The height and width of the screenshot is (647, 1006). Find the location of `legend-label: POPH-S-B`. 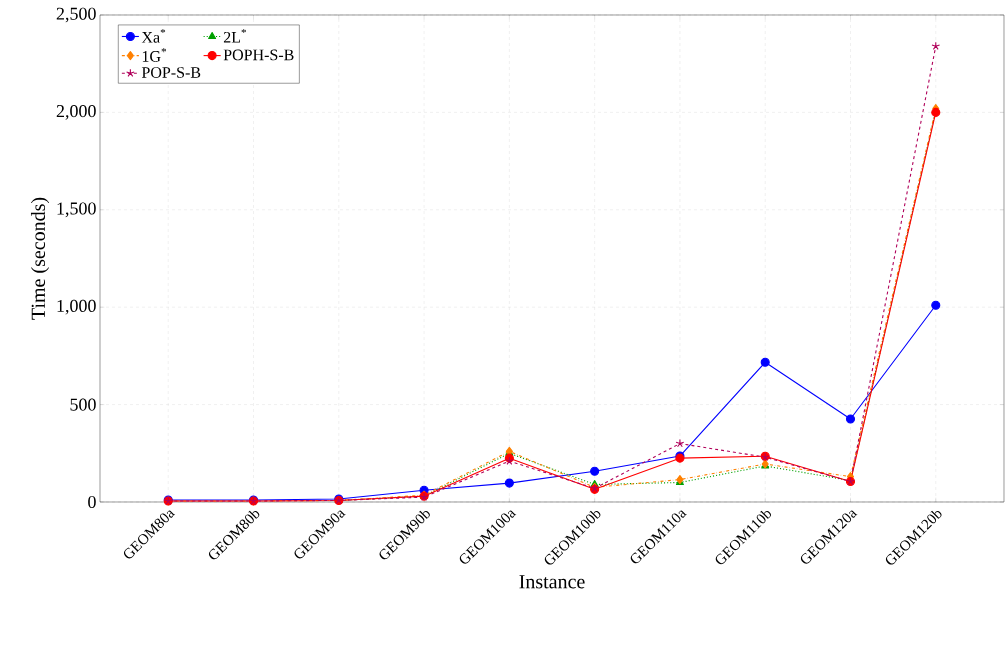

legend-label: POPH-S-B is located at coordinates (258, 55).